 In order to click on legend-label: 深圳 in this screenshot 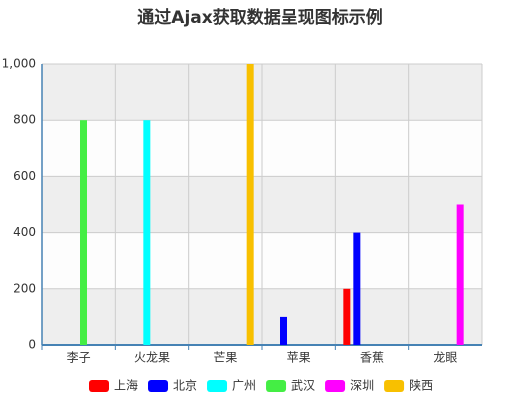, I will do `click(362, 386)`.